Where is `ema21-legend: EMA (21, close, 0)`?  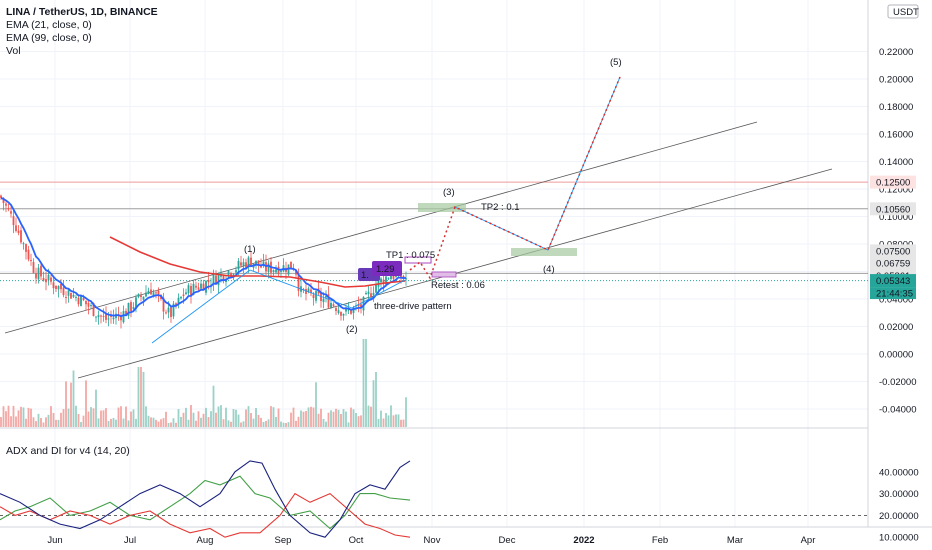 ema21-legend: EMA (21, close, 0) is located at coordinates (49, 25).